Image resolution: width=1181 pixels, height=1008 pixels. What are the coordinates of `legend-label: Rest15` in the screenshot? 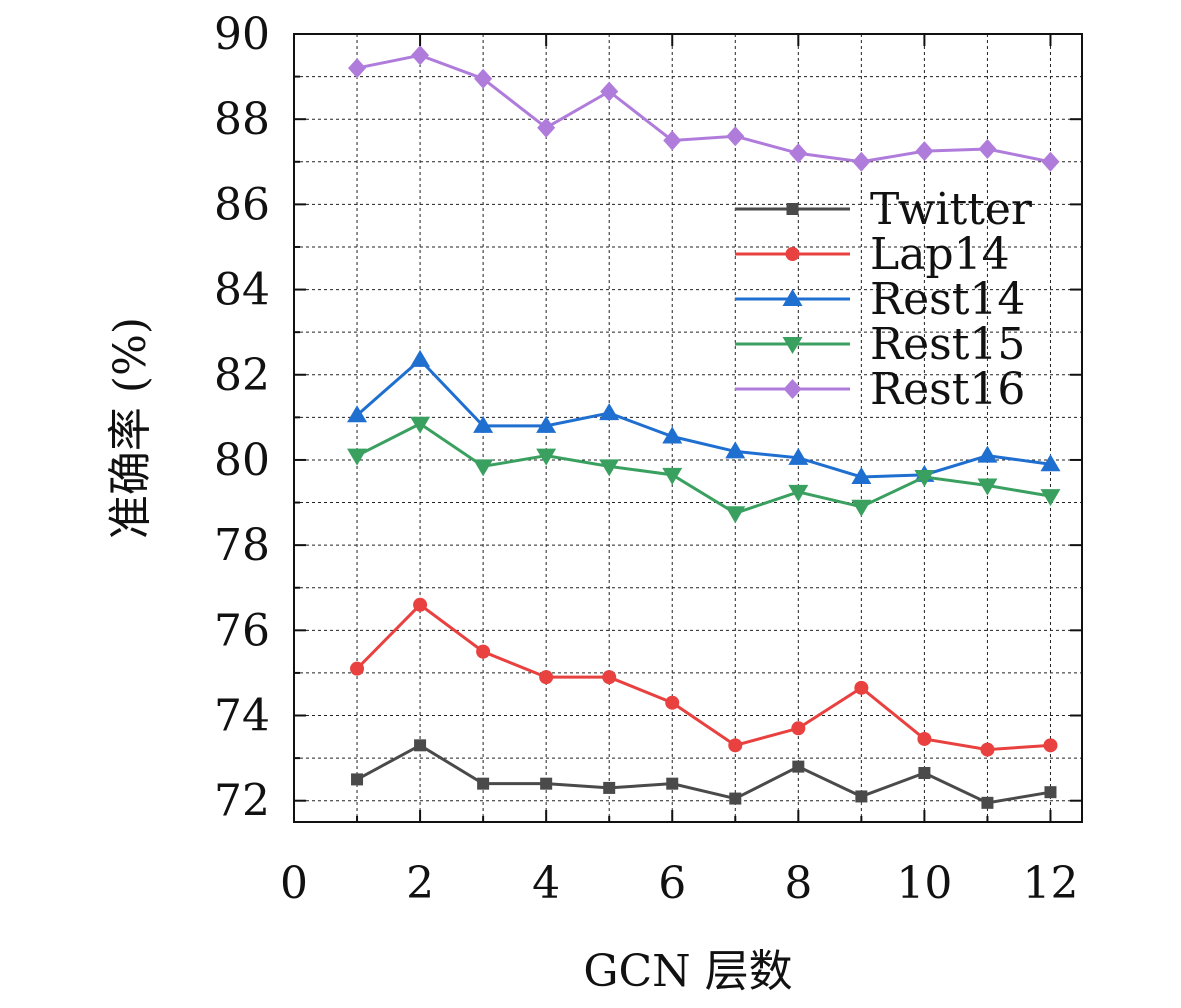 It's located at (947, 344).